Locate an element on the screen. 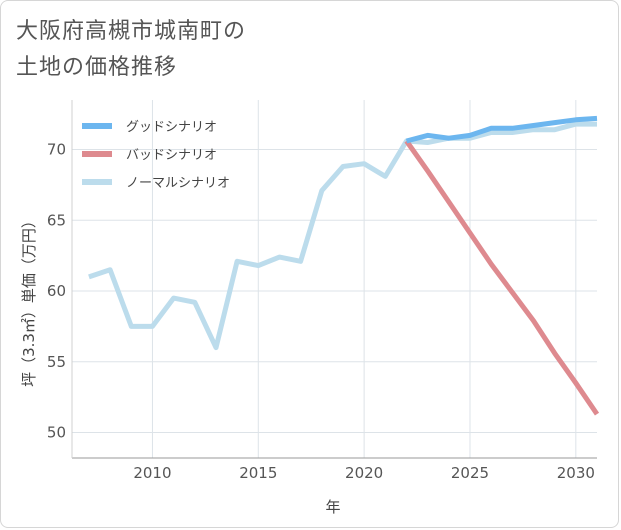 The width and height of the screenshot is (621, 530). y-tick-label: 70 is located at coordinates (56, 150).